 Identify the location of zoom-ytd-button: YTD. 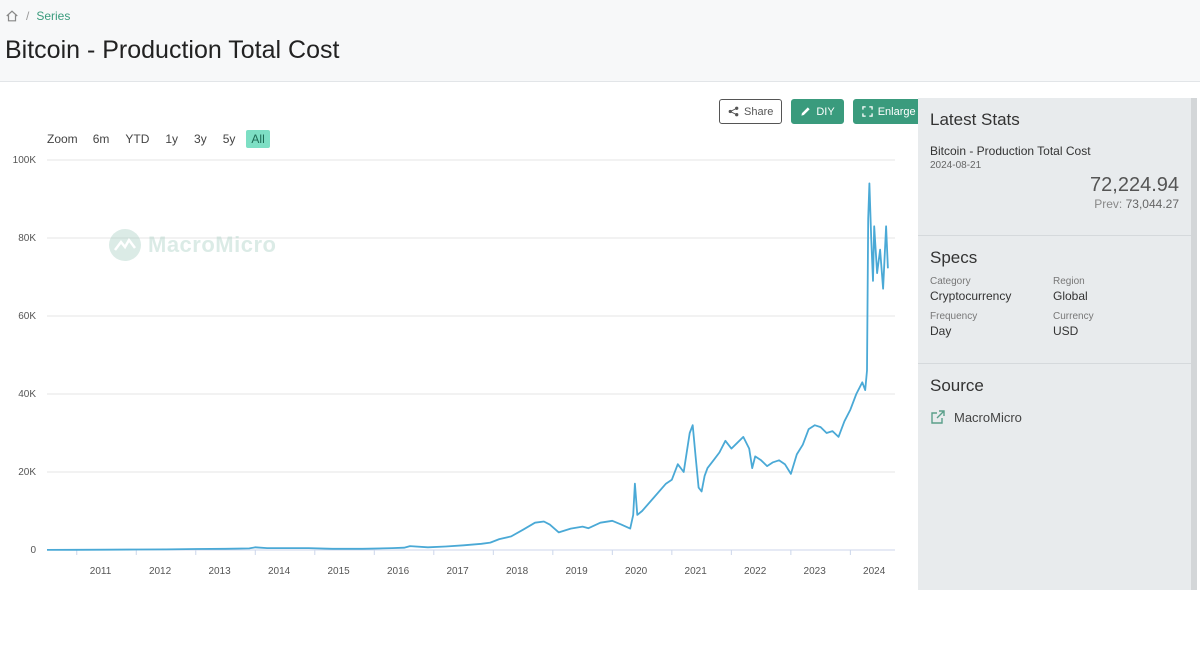
(137, 139).